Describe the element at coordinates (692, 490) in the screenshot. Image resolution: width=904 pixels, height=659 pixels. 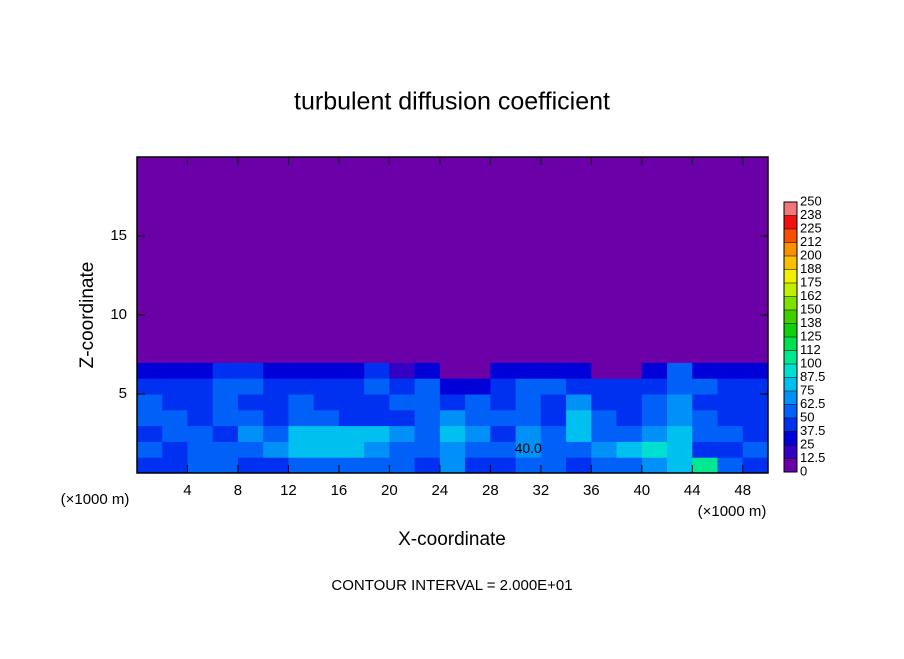
I see `x-tick-label: 44` at that location.